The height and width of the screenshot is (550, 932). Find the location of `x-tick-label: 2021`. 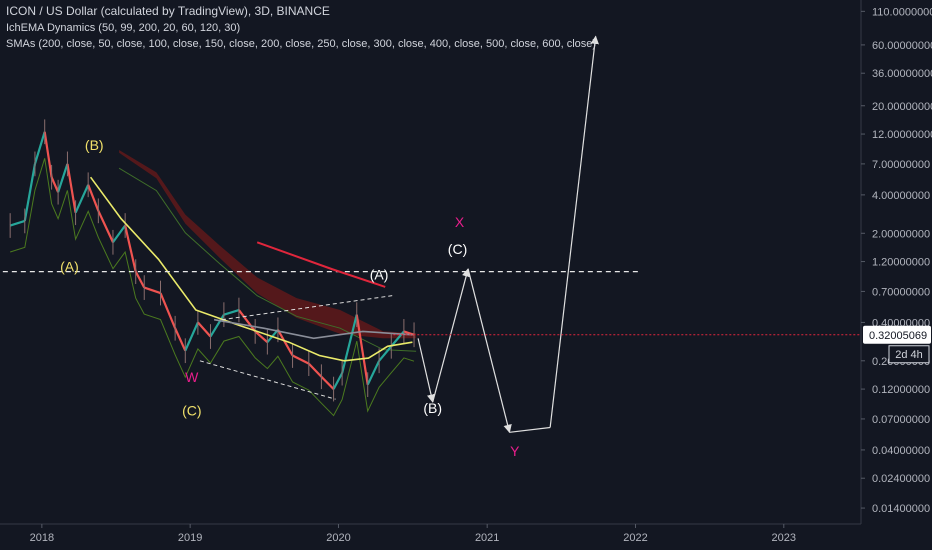

x-tick-label: 2021 is located at coordinates (487, 538).